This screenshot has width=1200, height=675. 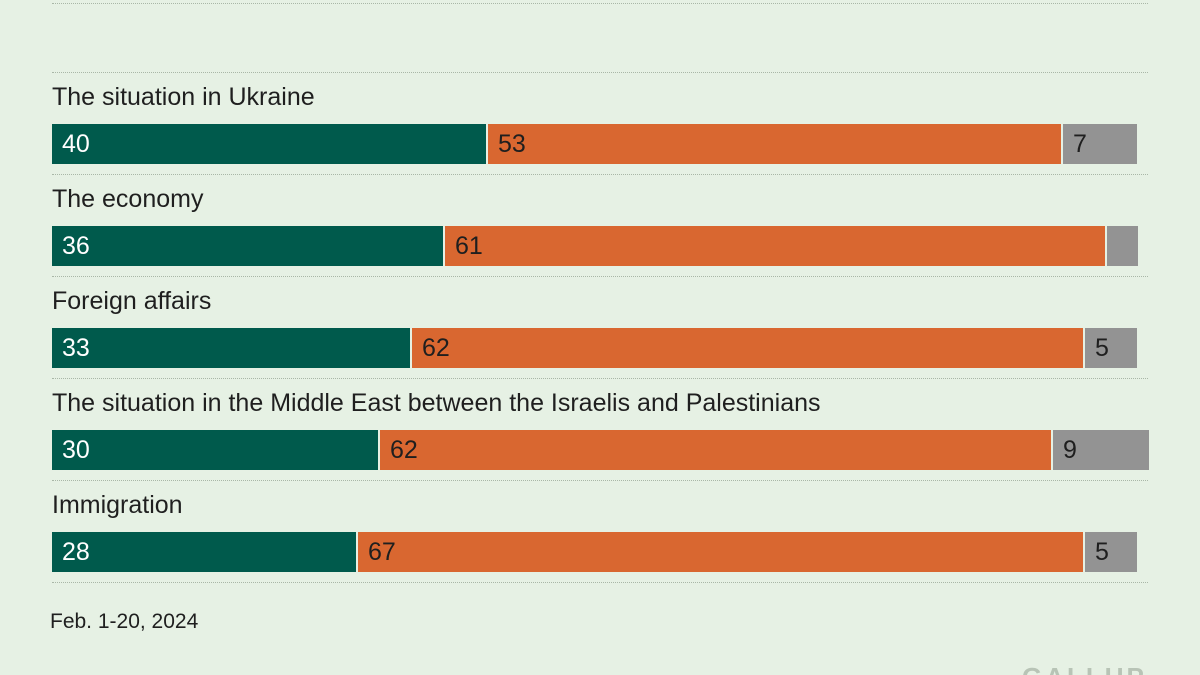 What do you see at coordinates (773, 144) in the screenshot?
I see `disapprove-segment: 53` at bounding box center [773, 144].